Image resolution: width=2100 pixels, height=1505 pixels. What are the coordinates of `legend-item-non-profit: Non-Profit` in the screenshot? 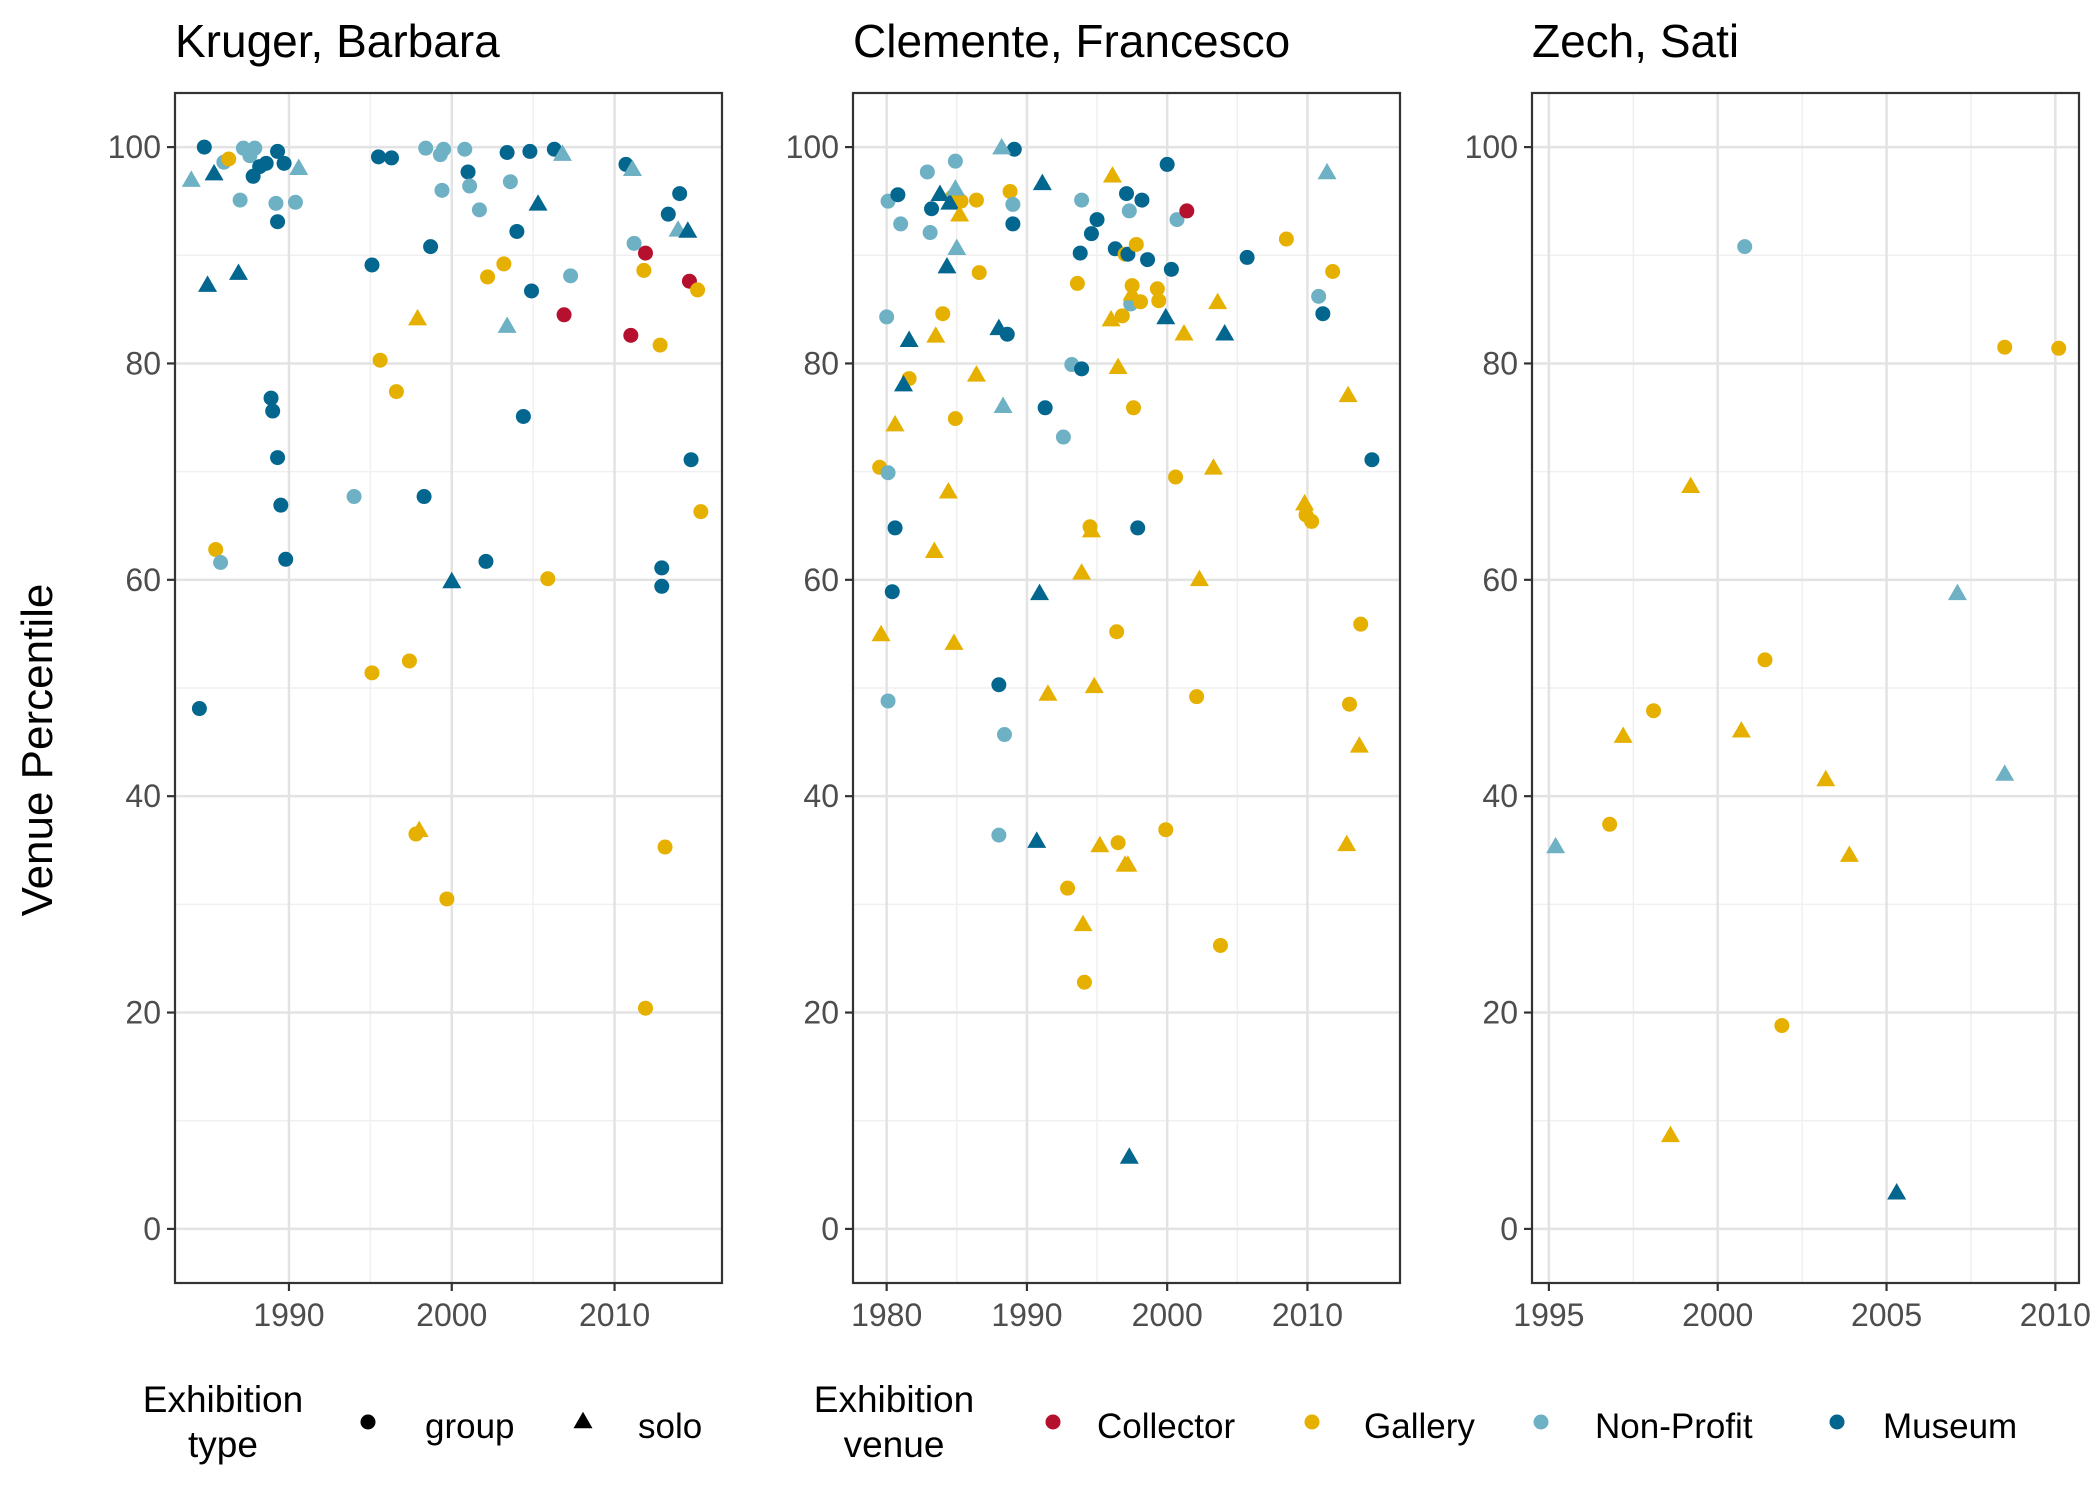 It's located at (1643, 1426).